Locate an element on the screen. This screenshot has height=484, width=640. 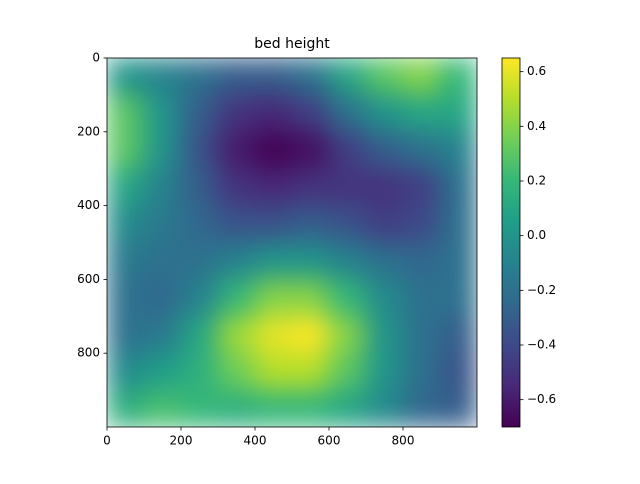
chart-title: bed height is located at coordinates (292, 44).